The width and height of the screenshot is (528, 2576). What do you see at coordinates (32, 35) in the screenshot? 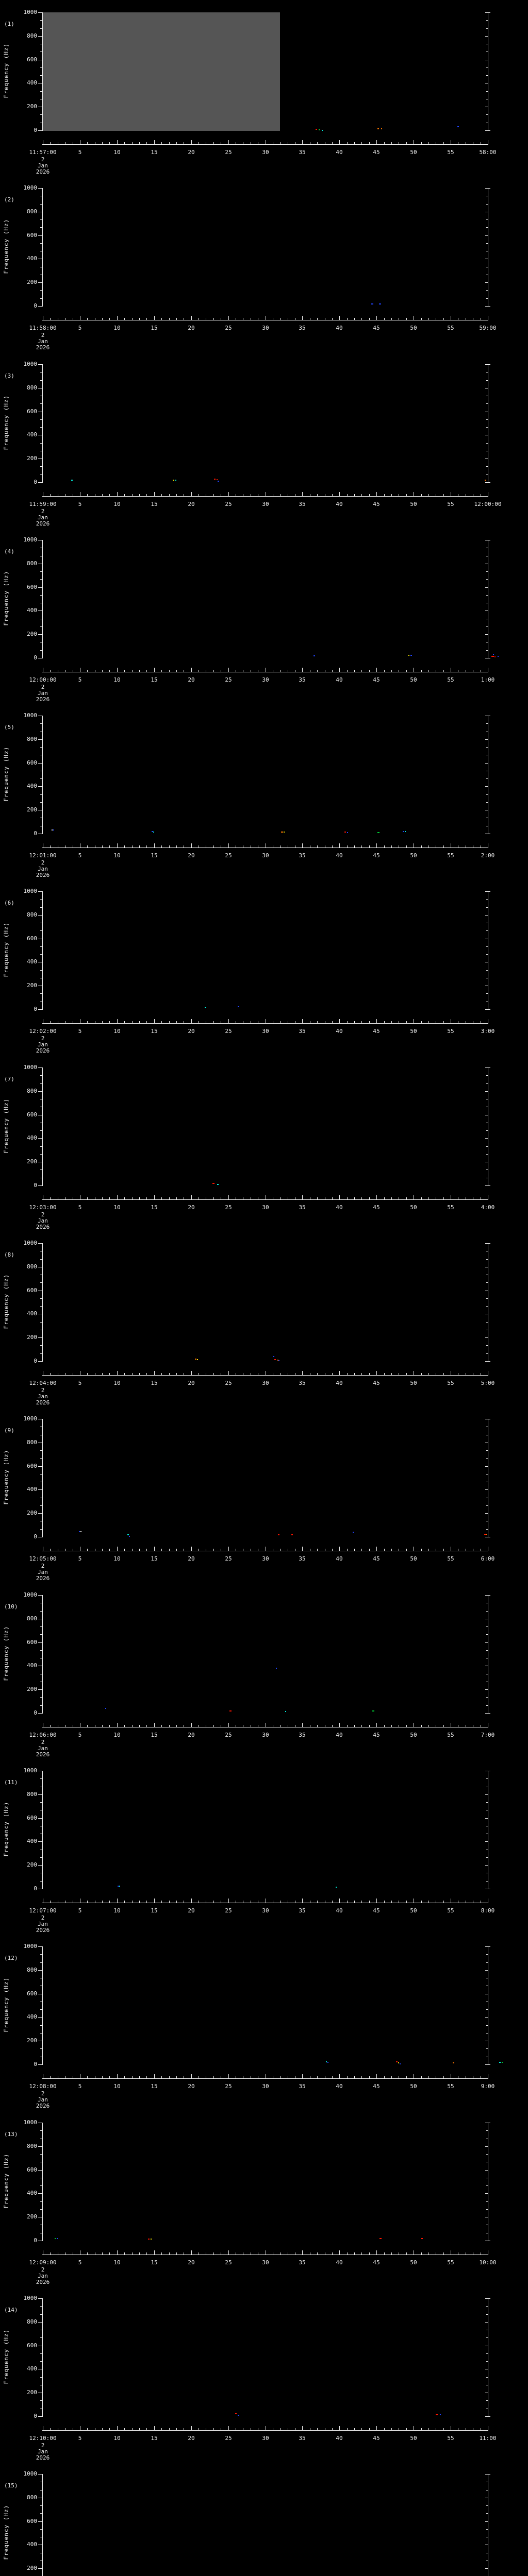
I see `y-tick-label: 800` at bounding box center [32, 35].